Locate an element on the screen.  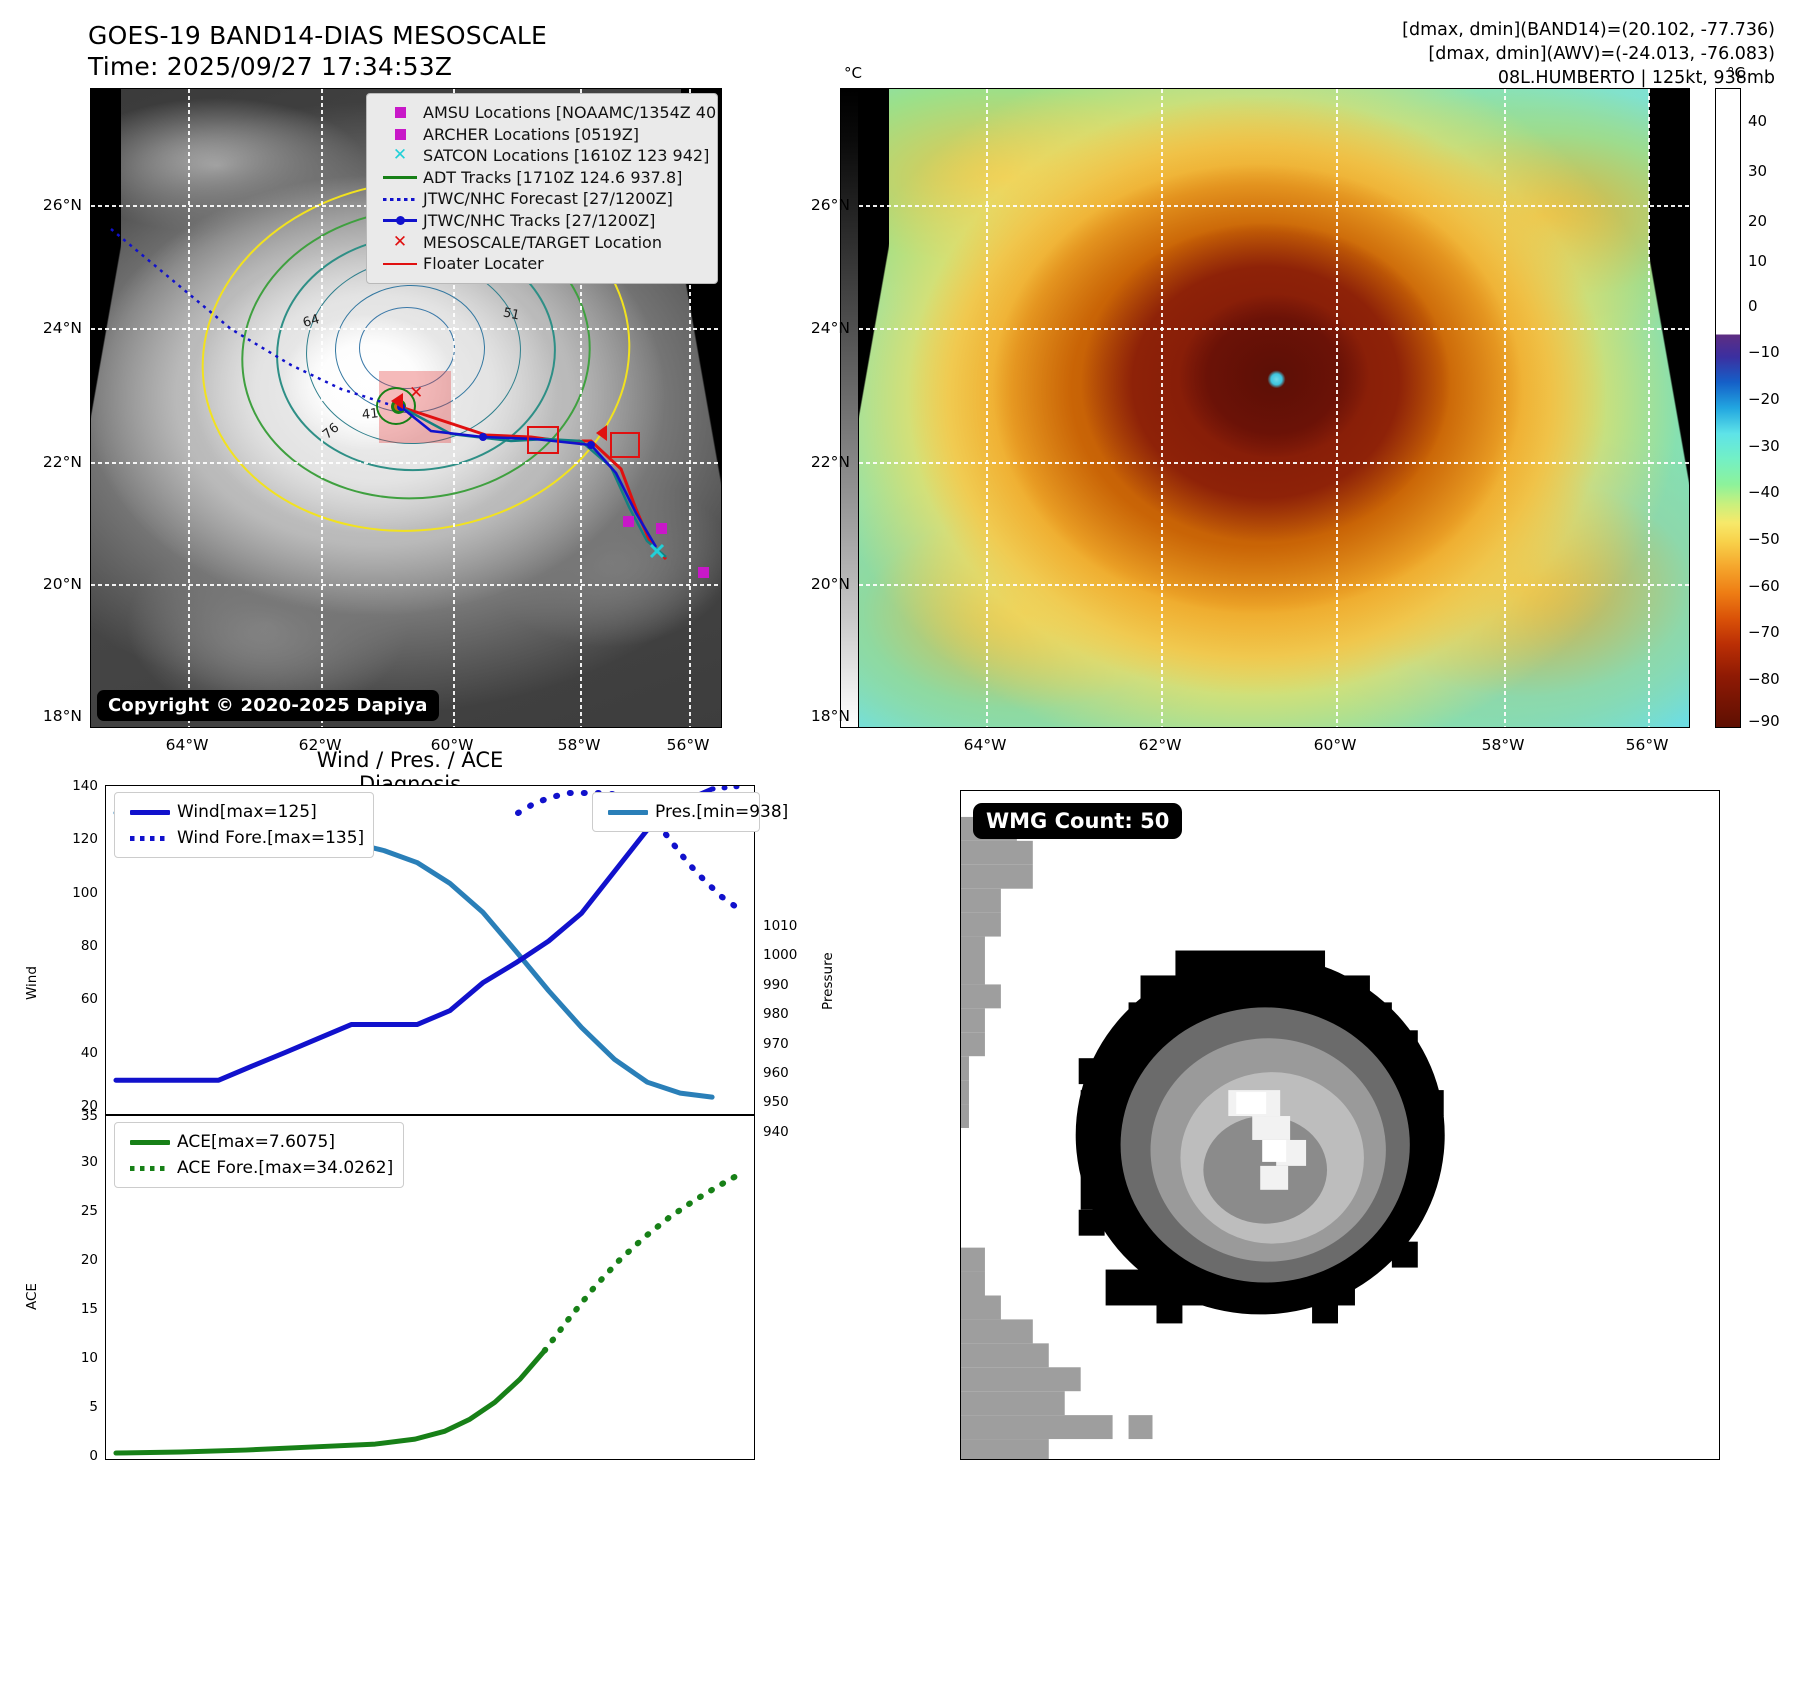
awv-lat-label-20: 20°N is located at coordinates (830, 584).